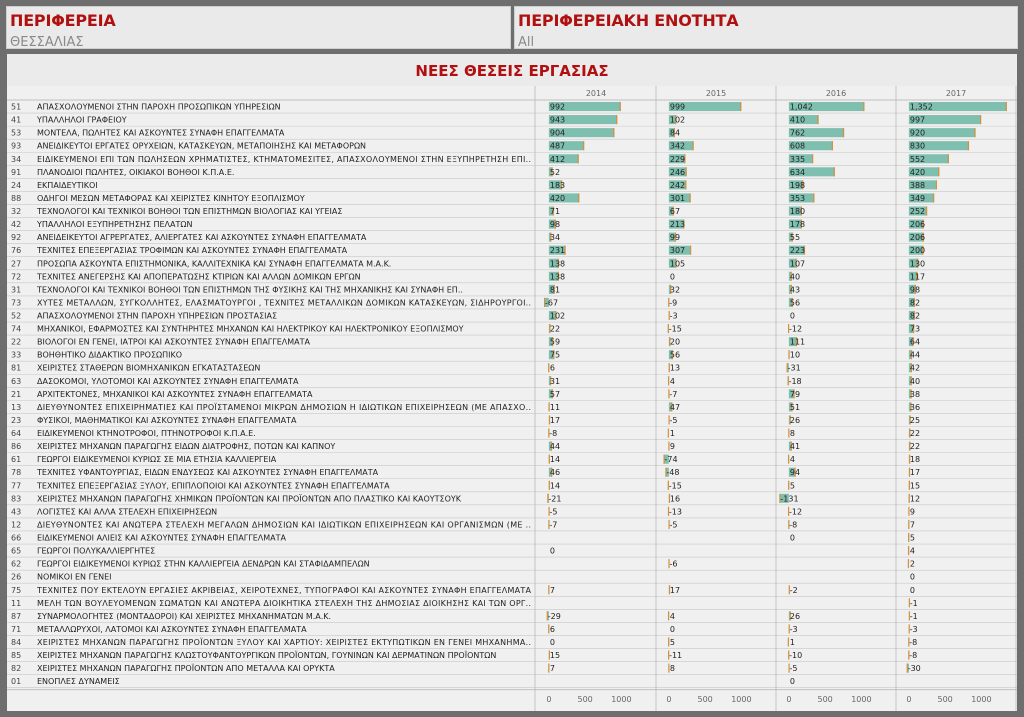  I want to click on data-label: 82, so click(915, 302).